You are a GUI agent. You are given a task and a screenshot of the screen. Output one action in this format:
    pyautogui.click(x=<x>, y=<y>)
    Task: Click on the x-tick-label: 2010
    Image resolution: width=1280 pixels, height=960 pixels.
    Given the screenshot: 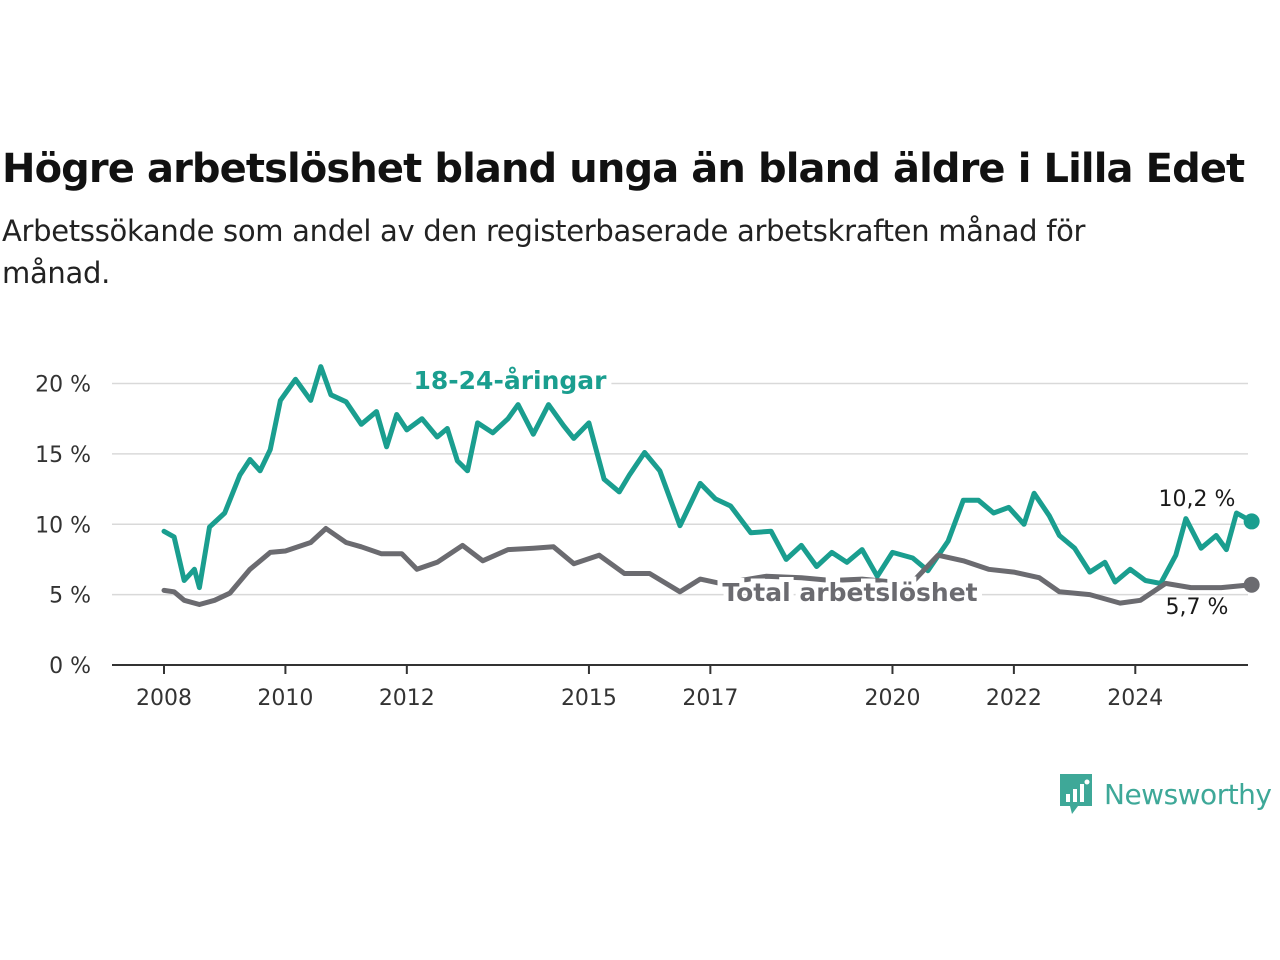 What is the action you would take?
    pyautogui.click(x=285, y=698)
    